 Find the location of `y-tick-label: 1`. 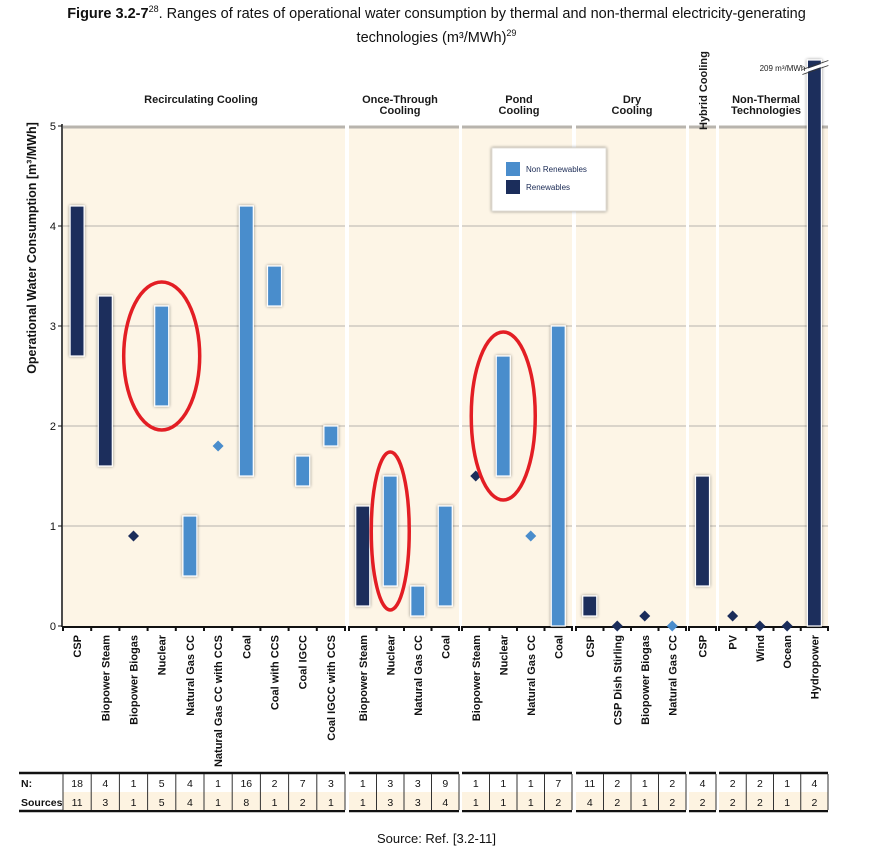

y-tick-label: 1 is located at coordinates (53, 527).